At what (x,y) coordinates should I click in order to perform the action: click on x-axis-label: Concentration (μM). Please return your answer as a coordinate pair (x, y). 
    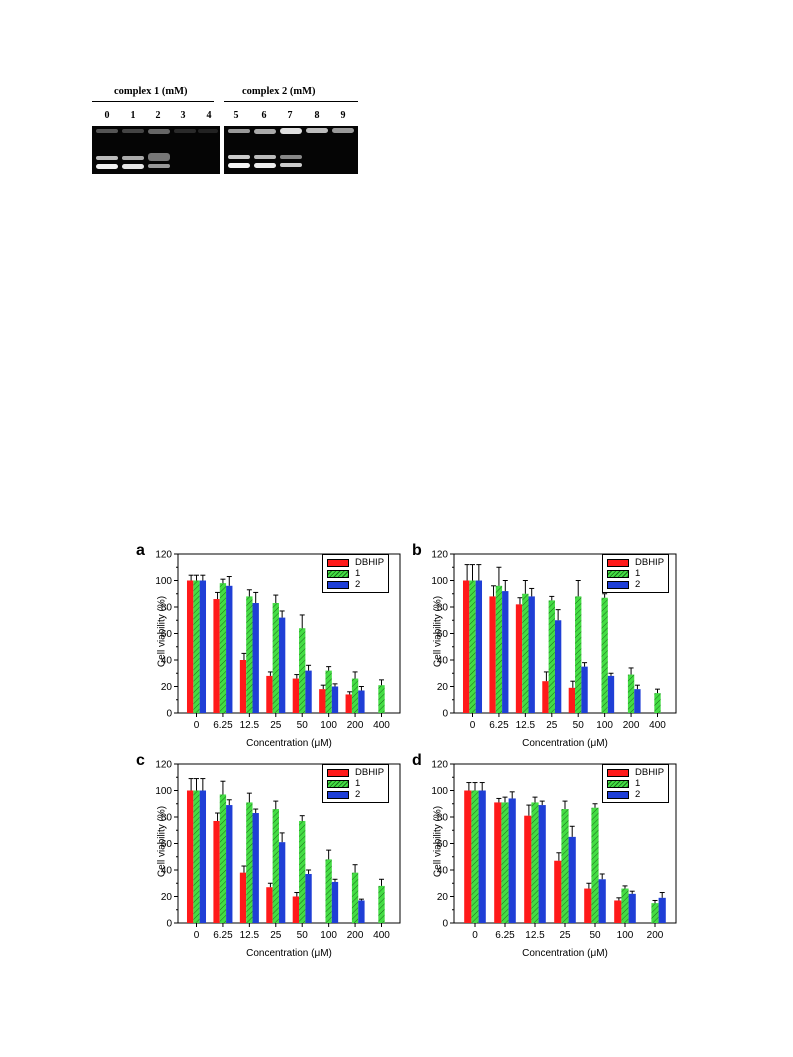
    Looking at the image, I should click on (565, 953).